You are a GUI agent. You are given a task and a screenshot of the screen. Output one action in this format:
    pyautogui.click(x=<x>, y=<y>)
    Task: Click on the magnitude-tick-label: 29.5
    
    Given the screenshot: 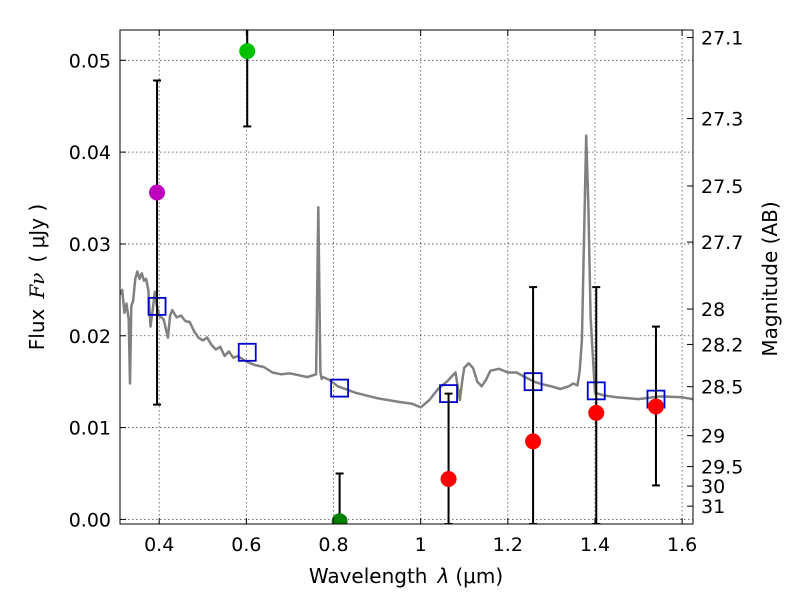 What is the action you would take?
    pyautogui.click(x=722, y=468)
    